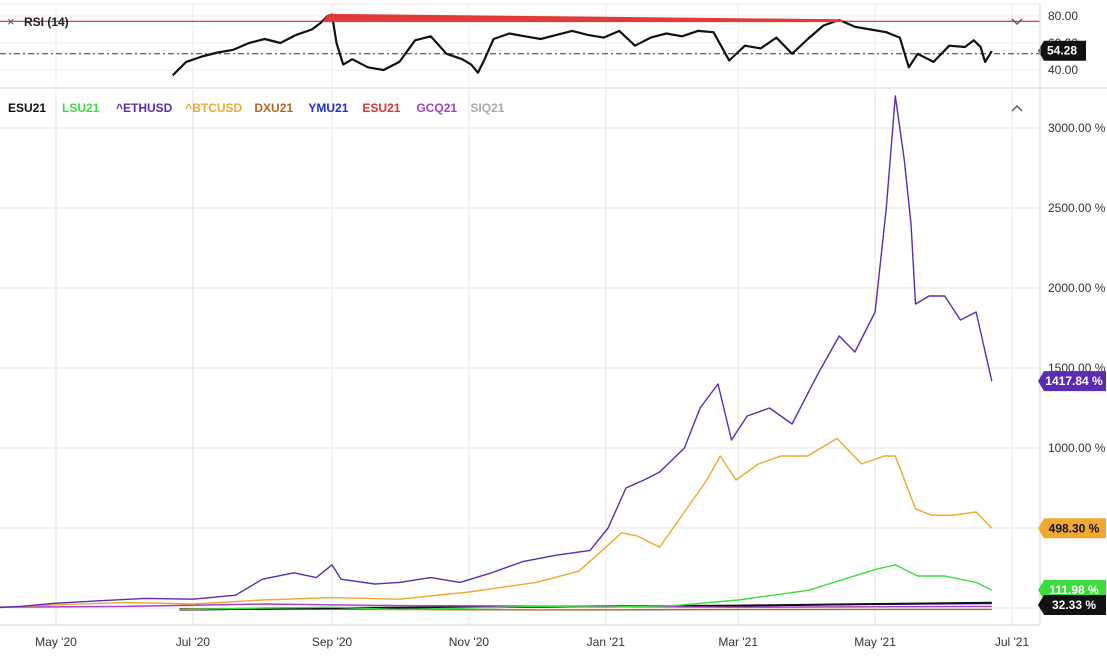 Image resolution: width=1107 pixels, height=660 pixels. Describe the element at coordinates (144, 108) in the screenshot. I see `legend-item: ^ETHUSD` at that location.